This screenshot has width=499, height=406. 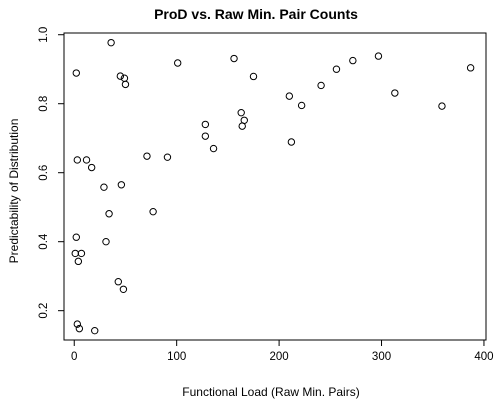 I want to click on y-tick-label: 0.4, so click(x=44, y=241).